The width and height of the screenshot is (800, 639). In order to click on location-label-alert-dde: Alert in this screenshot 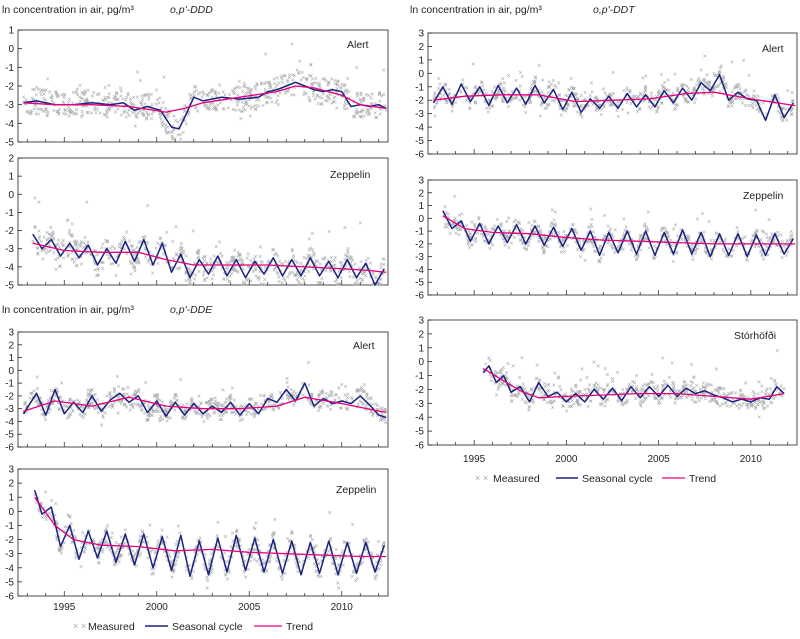, I will do `click(364, 346)`.